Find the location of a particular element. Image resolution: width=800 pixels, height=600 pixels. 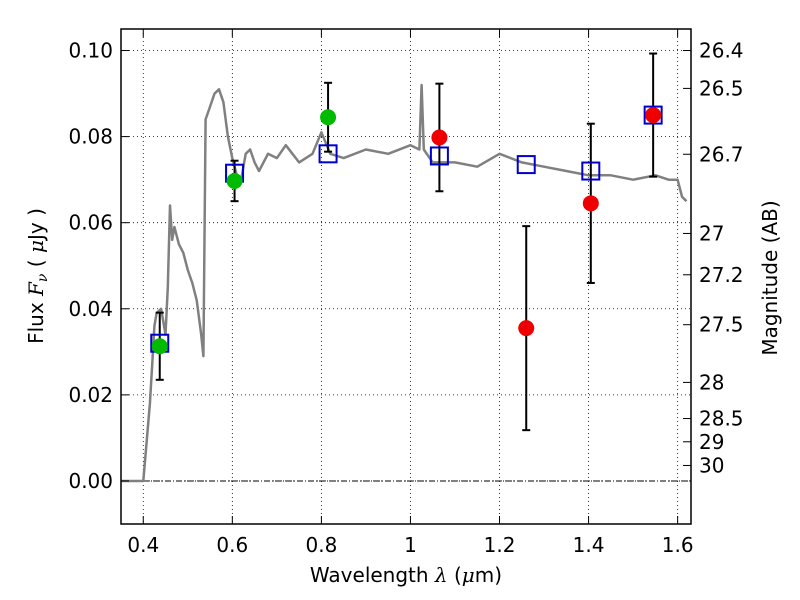

right-tick-label: 27 is located at coordinates (711, 233).